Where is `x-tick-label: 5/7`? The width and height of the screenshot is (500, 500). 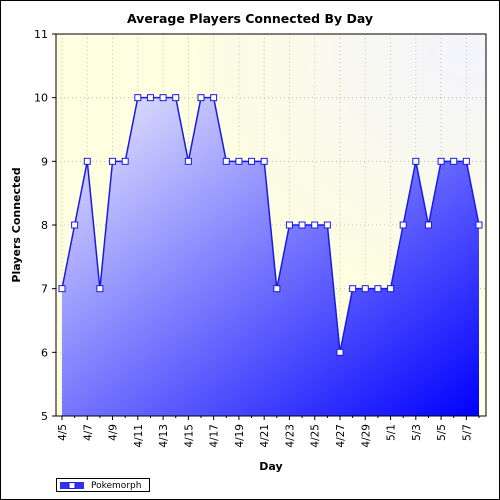 x-tick-label: 5/7 is located at coordinates (467, 432).